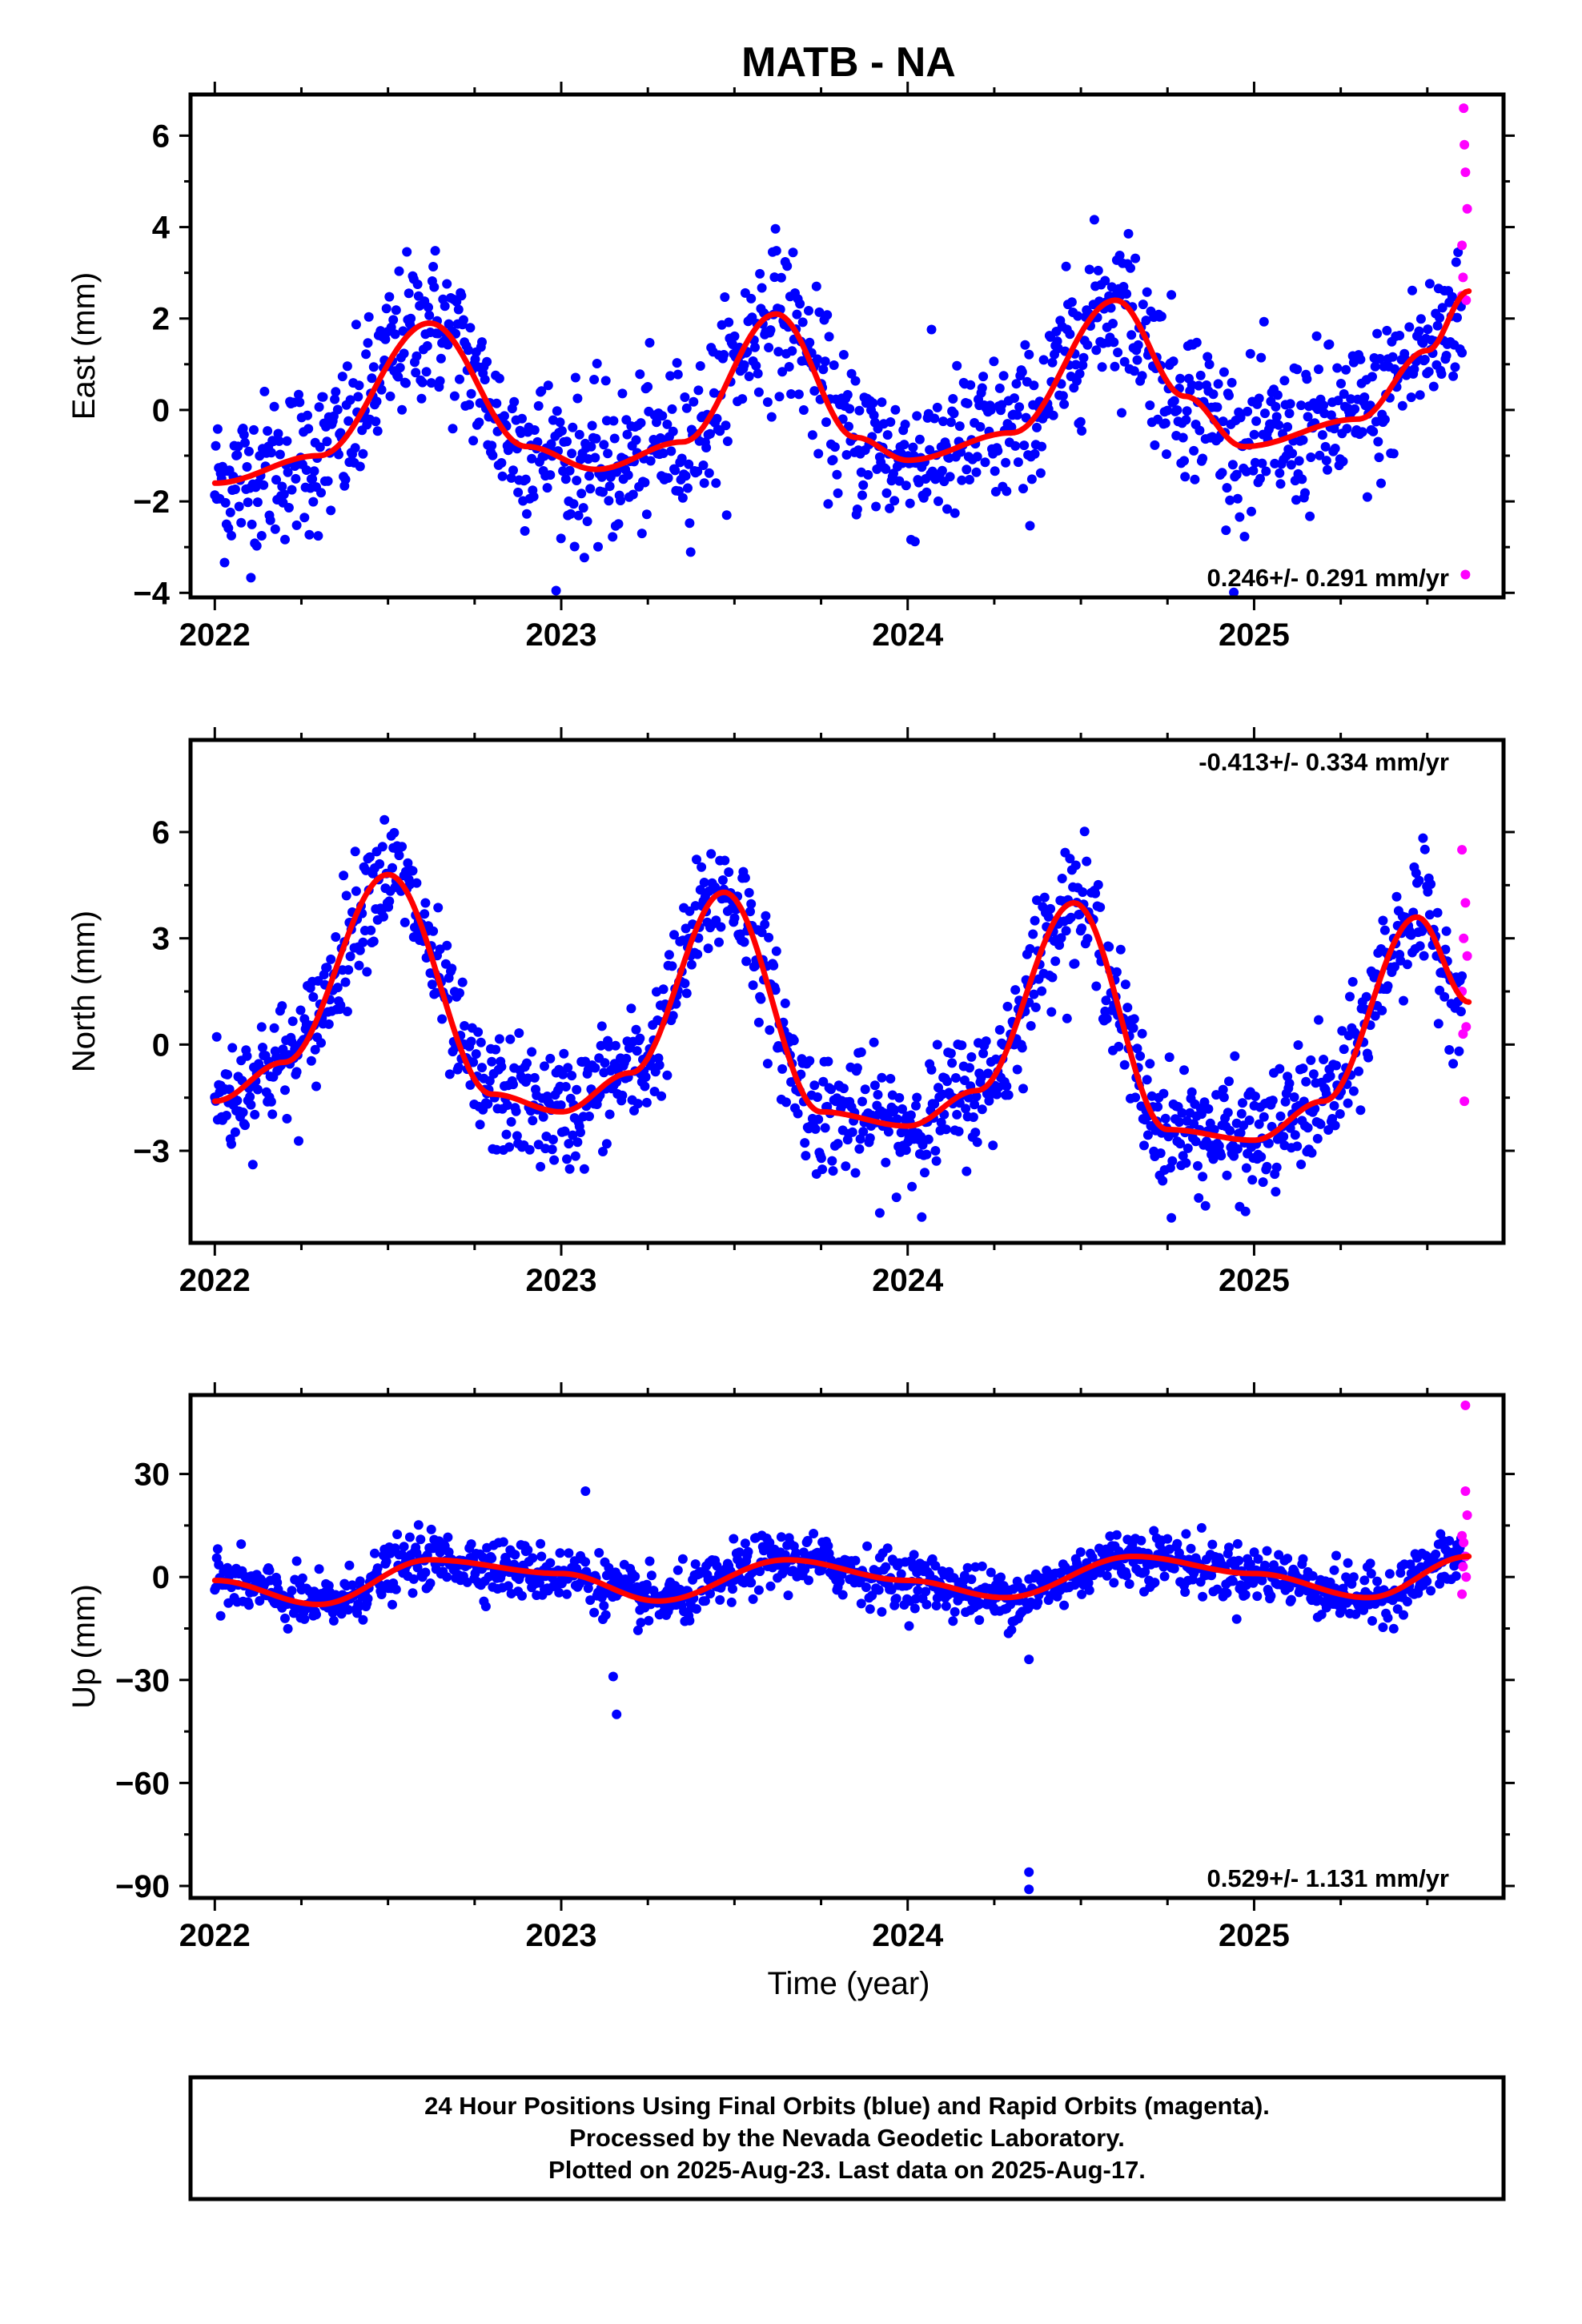 The image size is (1582, 2324). Describe the element at coordinates (161, 319) in the screenshot. I see `y-tick-label: 2` at that location.